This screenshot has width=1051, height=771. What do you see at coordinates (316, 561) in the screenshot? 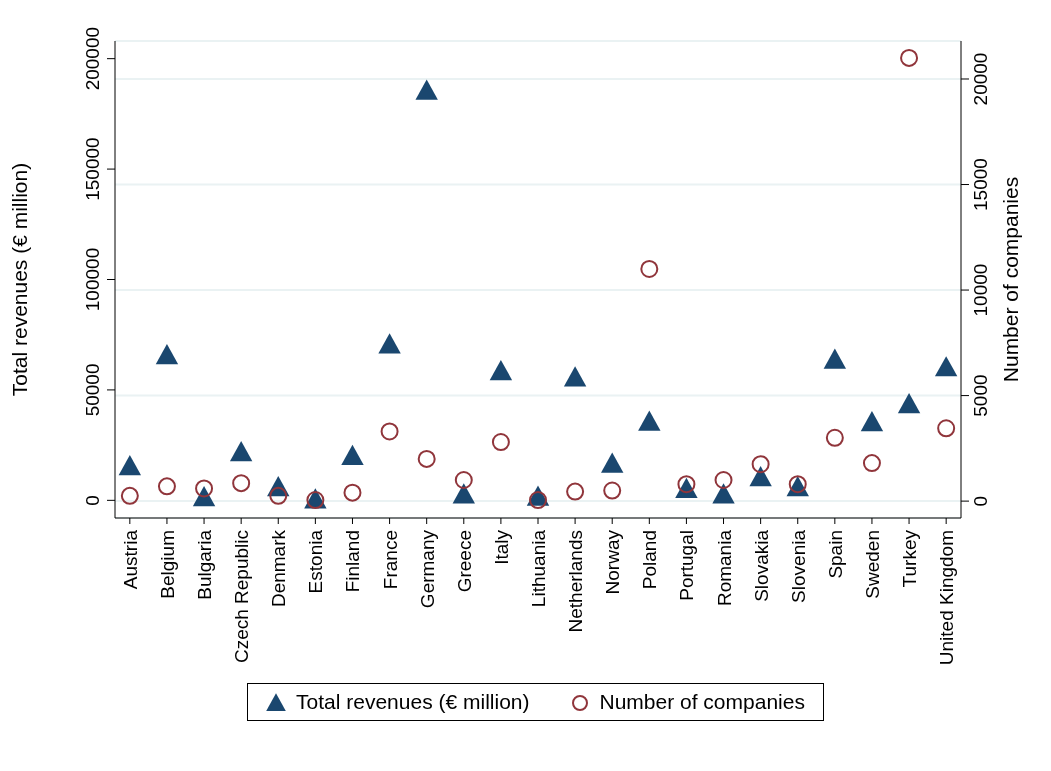
I see `x-tick-label: Estonia` at bounding box center [316, 561].